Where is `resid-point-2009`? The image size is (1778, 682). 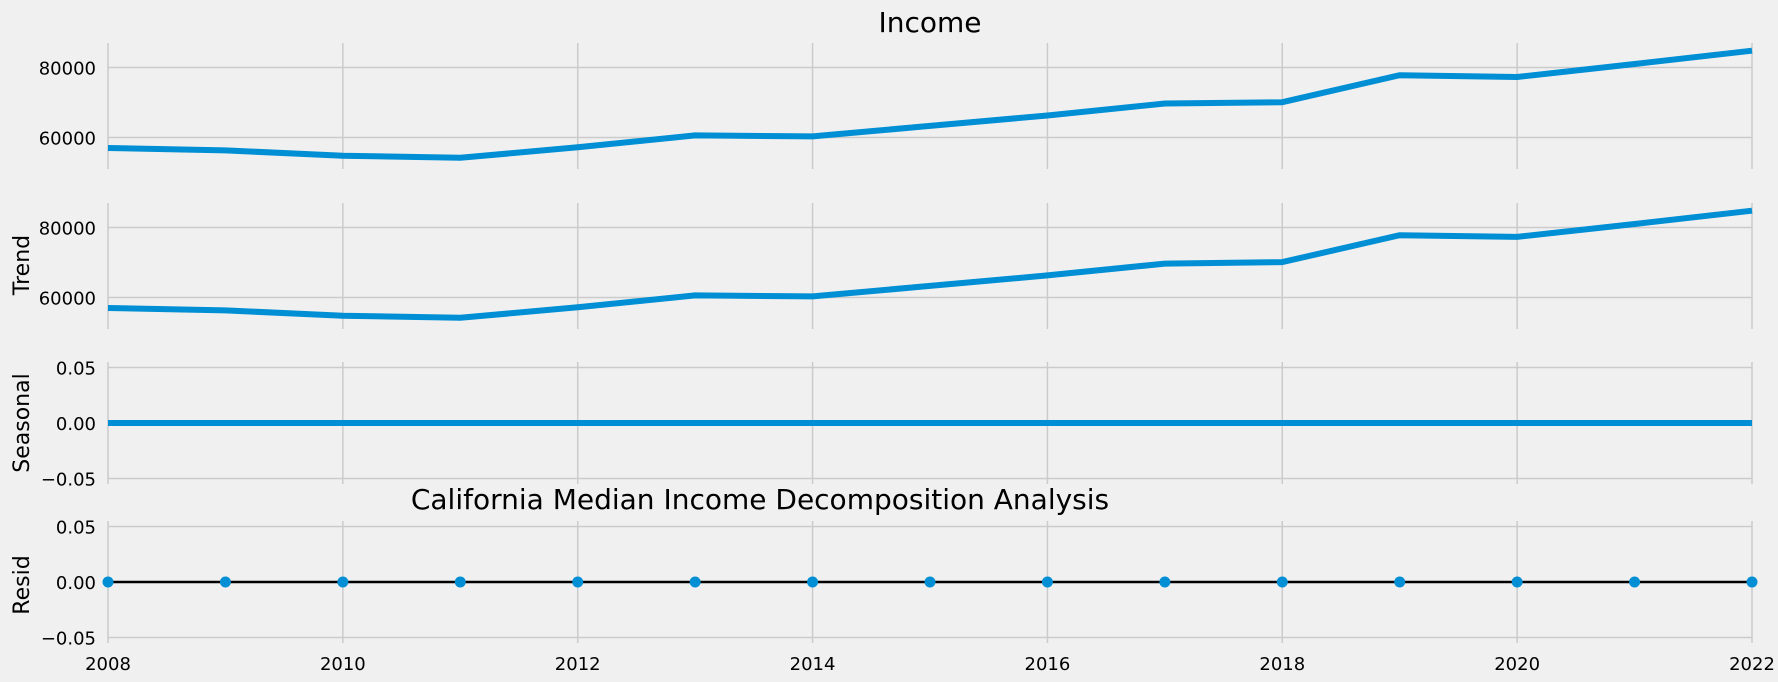
resid-point-2009 is located at coordinates (225, 582).